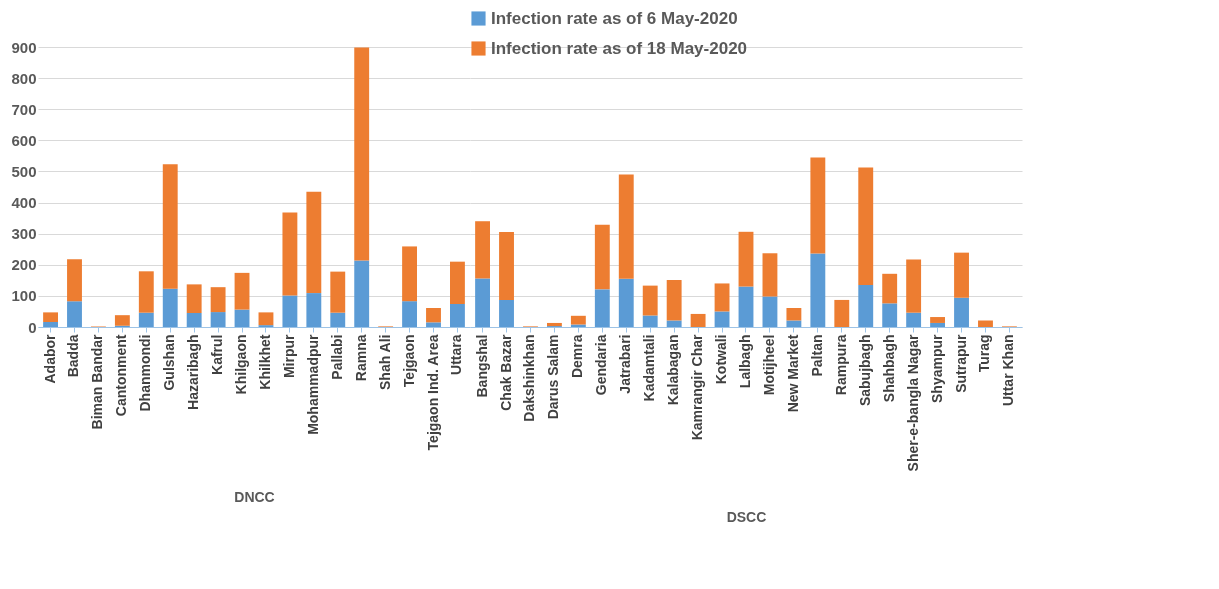 The image size is (1219, 589). I want to click on x-tick-label: Jatrabari, so click(625, 364).